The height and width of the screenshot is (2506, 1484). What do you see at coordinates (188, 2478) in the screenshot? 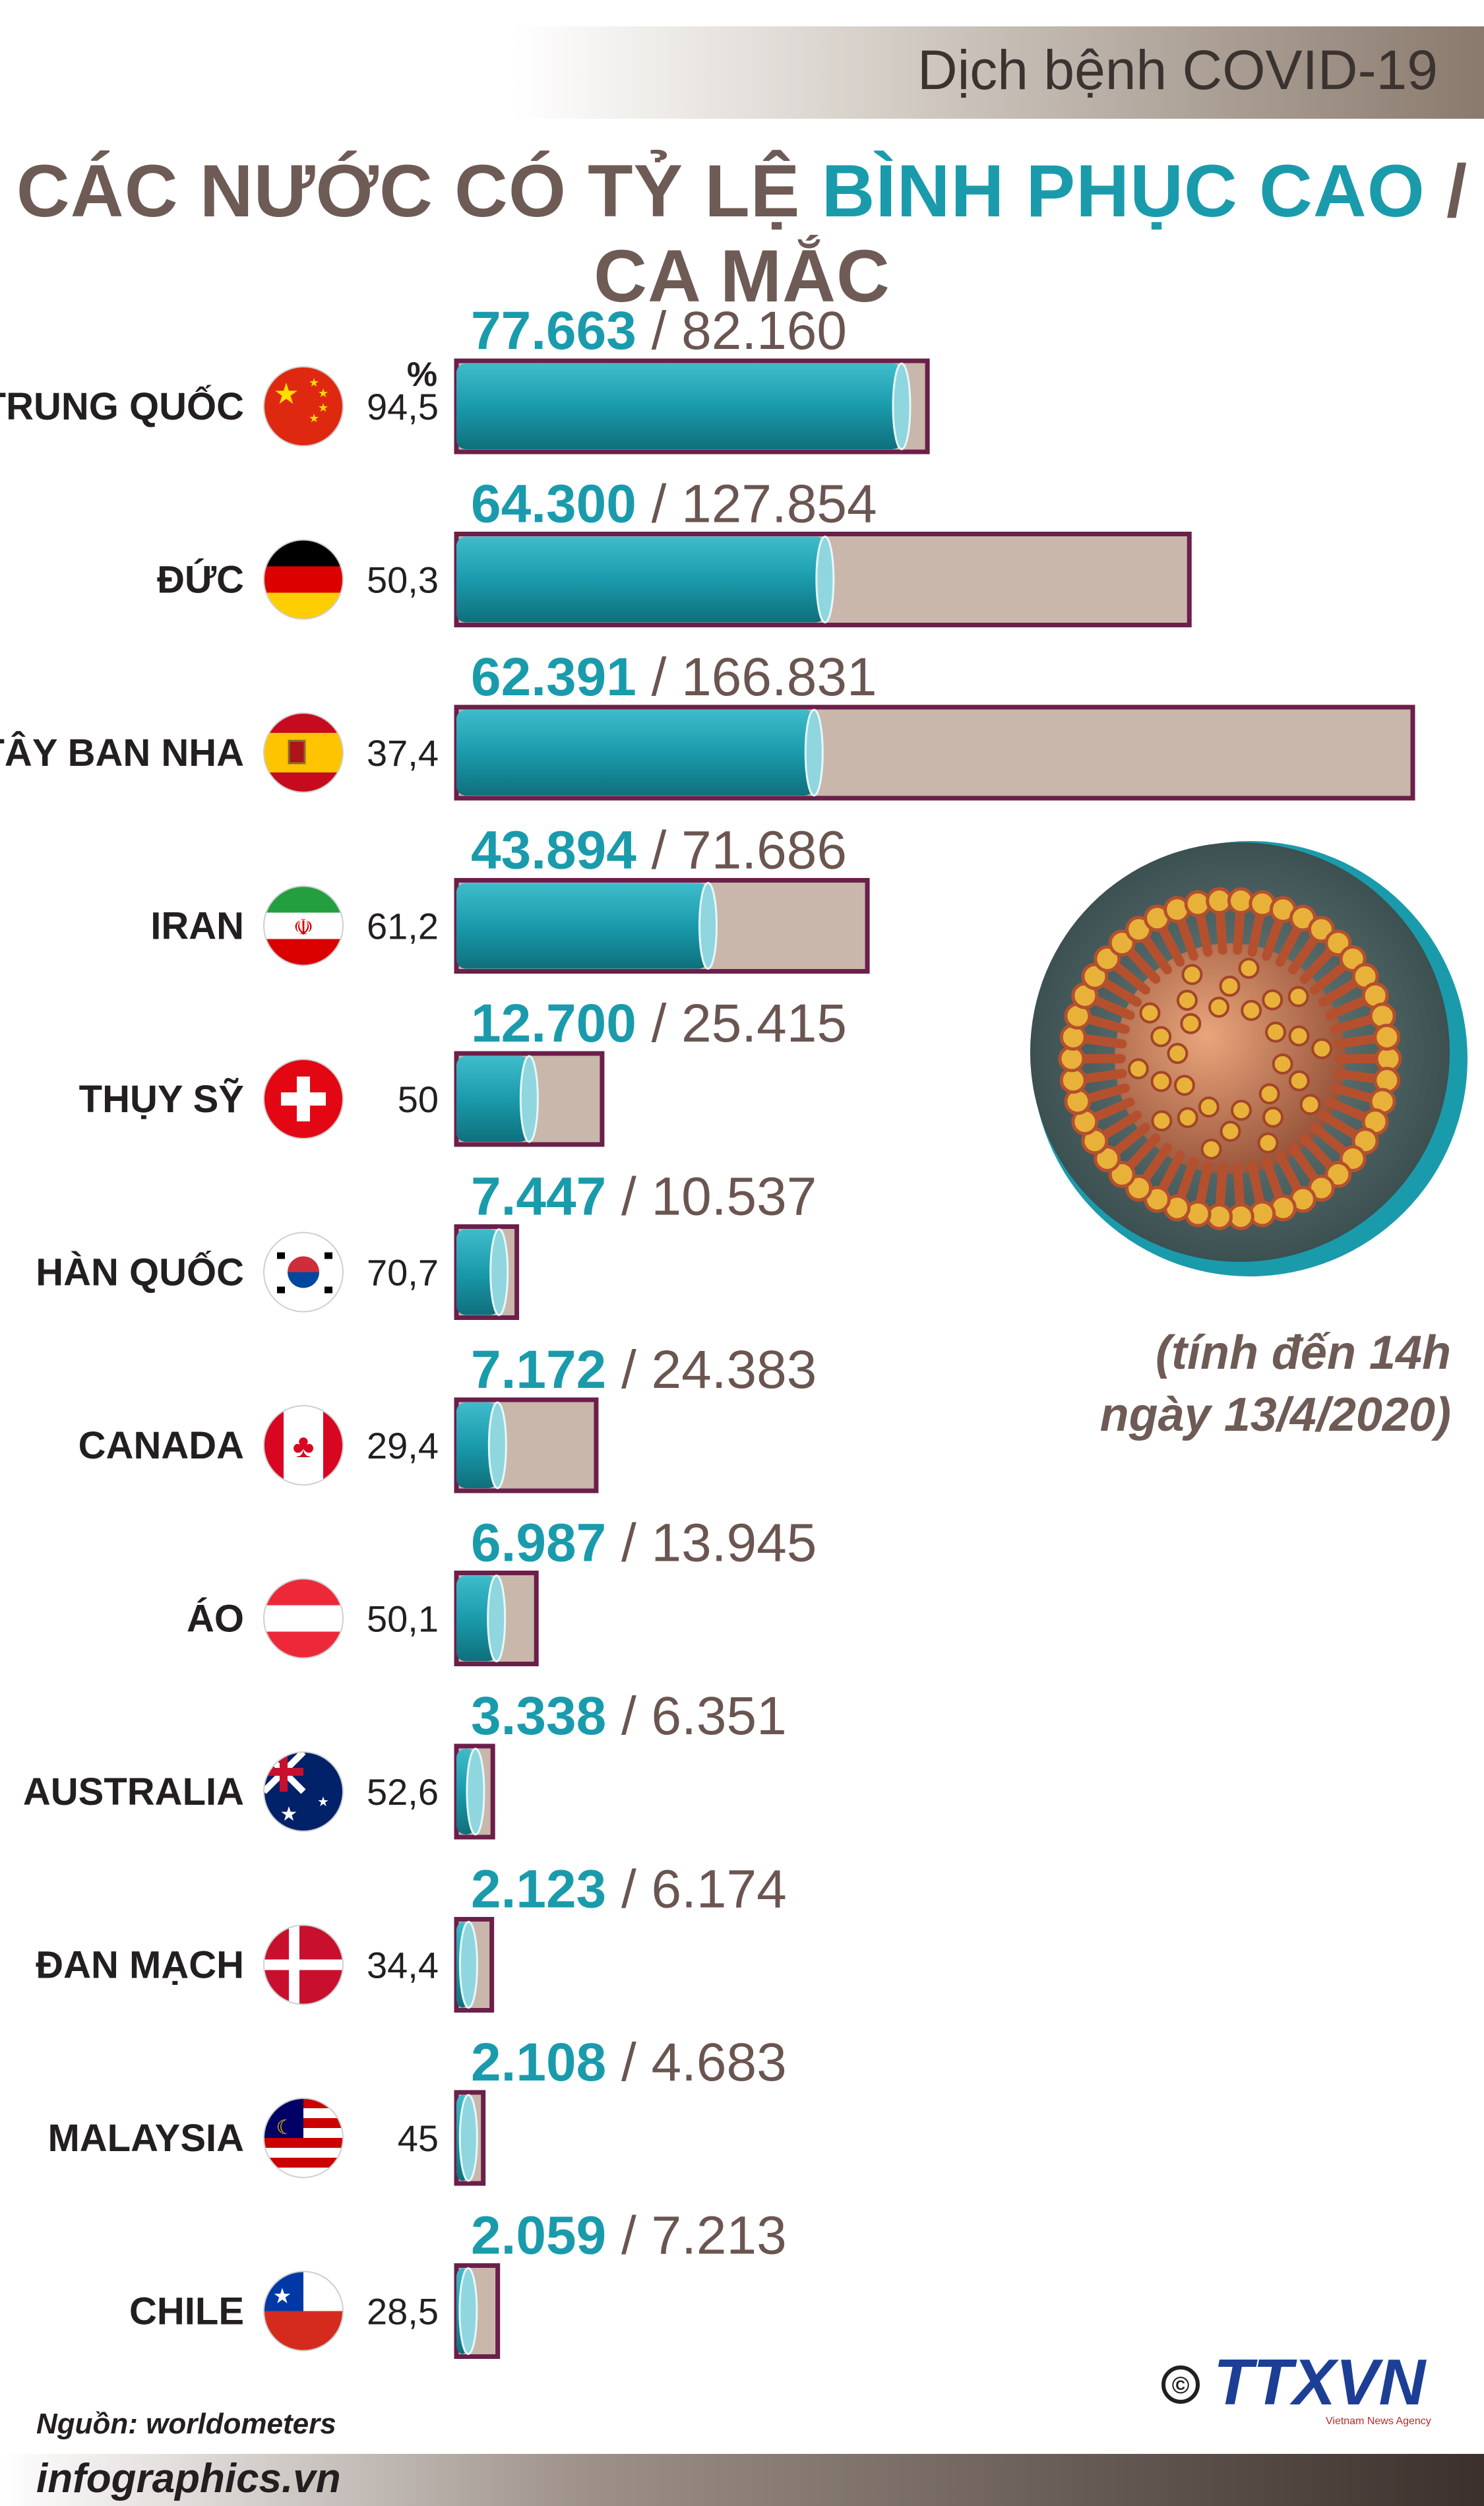
I see `website-link: infographics.vn` at bounding box center [188, 2478].